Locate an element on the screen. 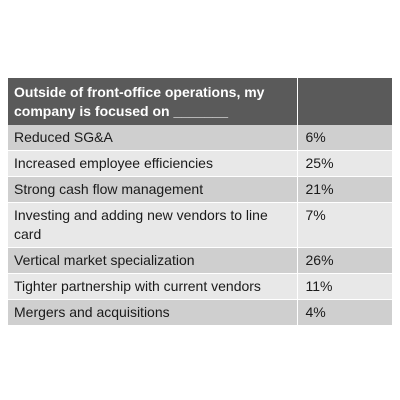  table-row: Strong cash flow management 21% is located at coordinates (200, 189).